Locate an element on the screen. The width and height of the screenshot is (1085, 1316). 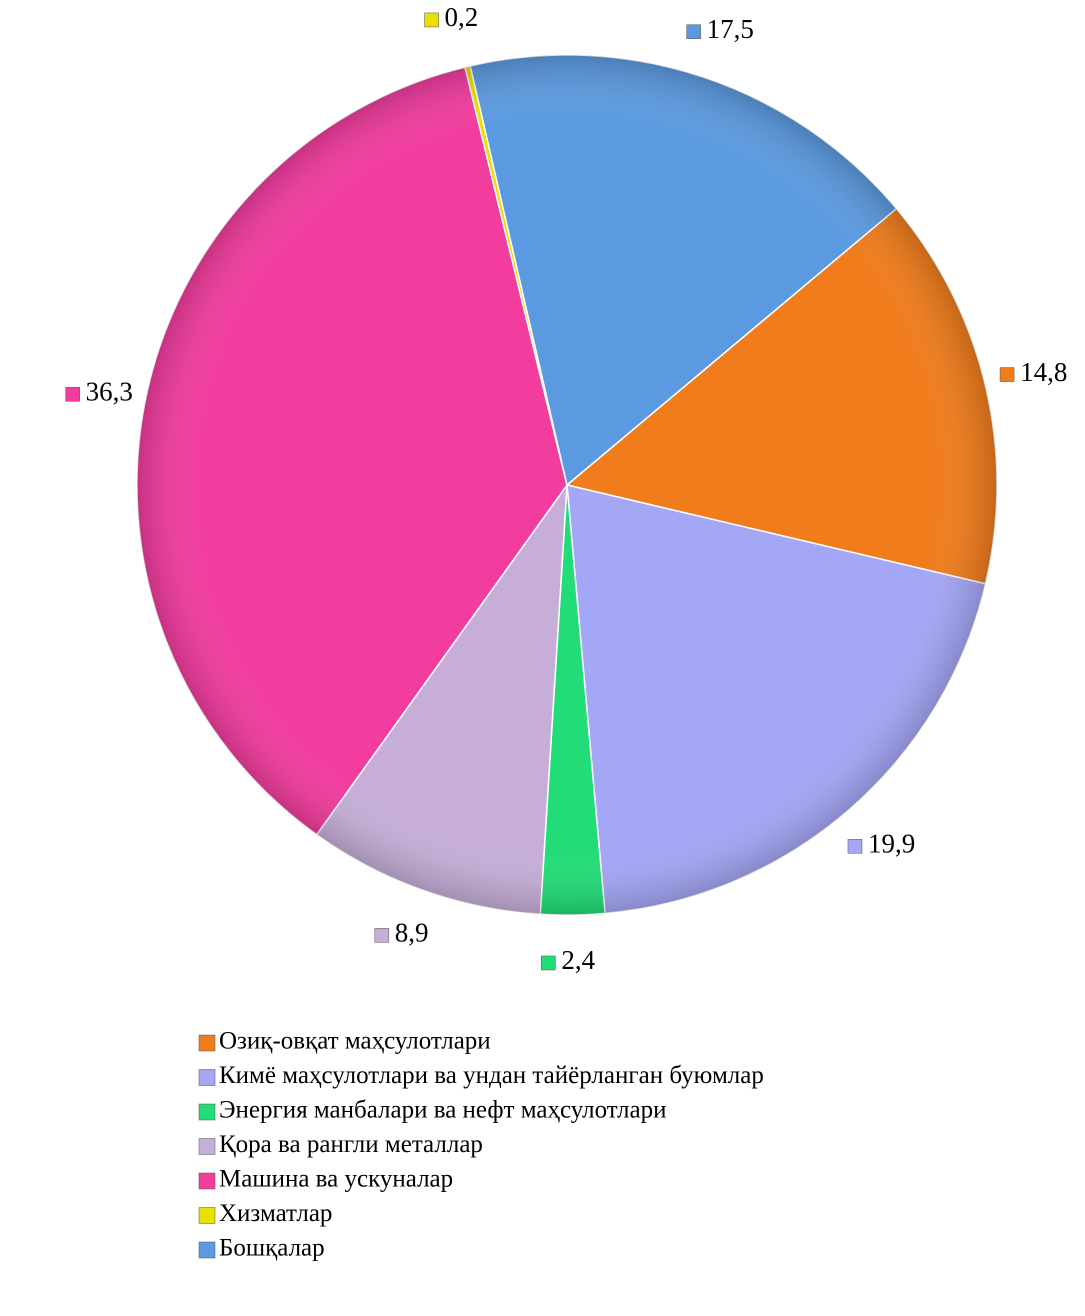
data-label: 8,9 is located at coordinates (412, 933).